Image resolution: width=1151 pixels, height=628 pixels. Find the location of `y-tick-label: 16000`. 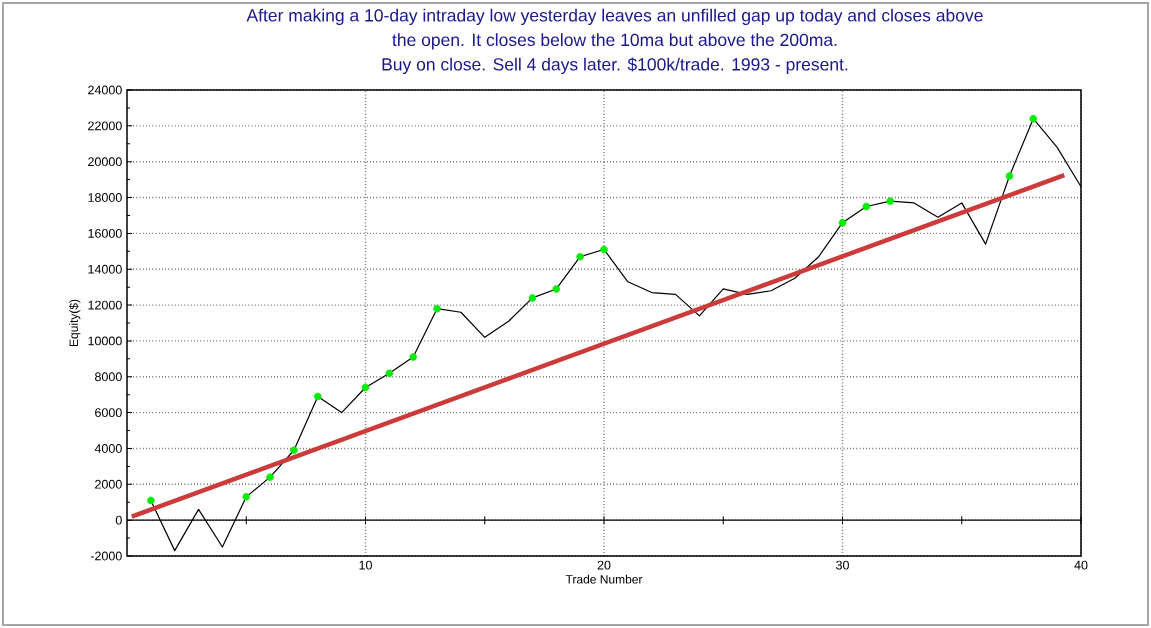

y-tick-label: 16000 is located at coordinates (105, 233).